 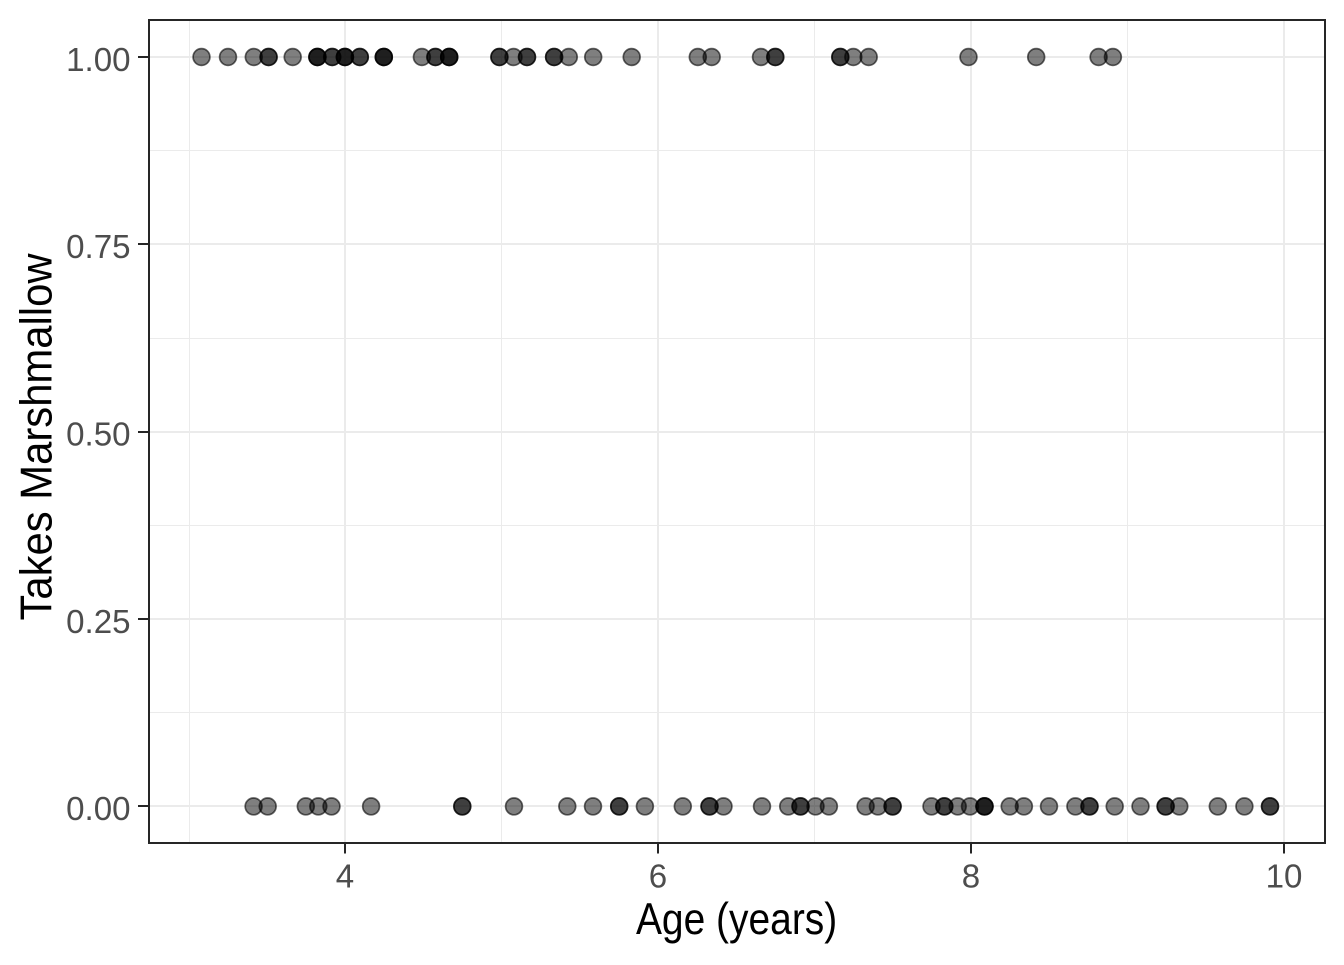 I want to click on svg-text: 4, so click(x=345, y=876).